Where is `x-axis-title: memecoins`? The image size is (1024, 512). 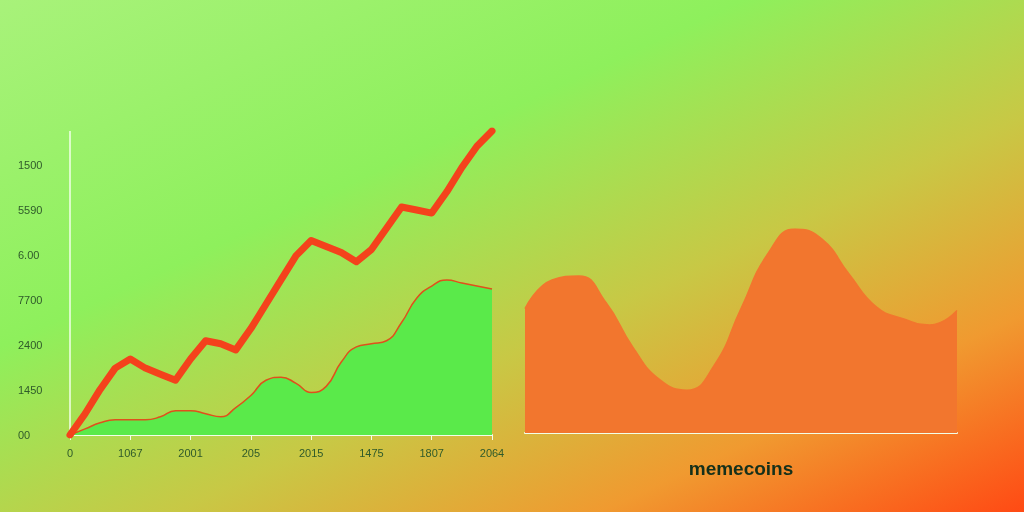 x-axis-title: memecoins is located at coordinates (741, 468).